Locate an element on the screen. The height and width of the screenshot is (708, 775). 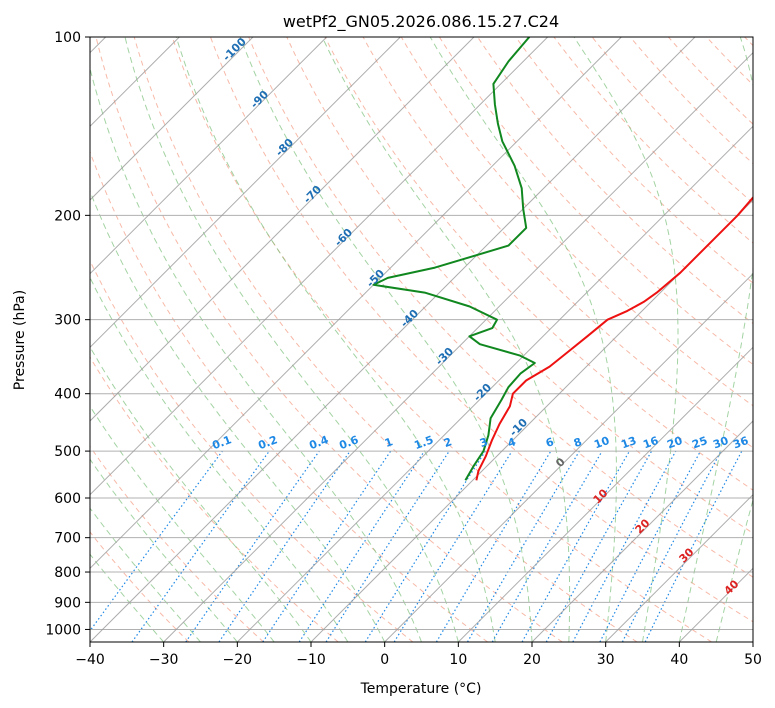
mixing-ratio-label: 36 is located at coordinates (740, 443).